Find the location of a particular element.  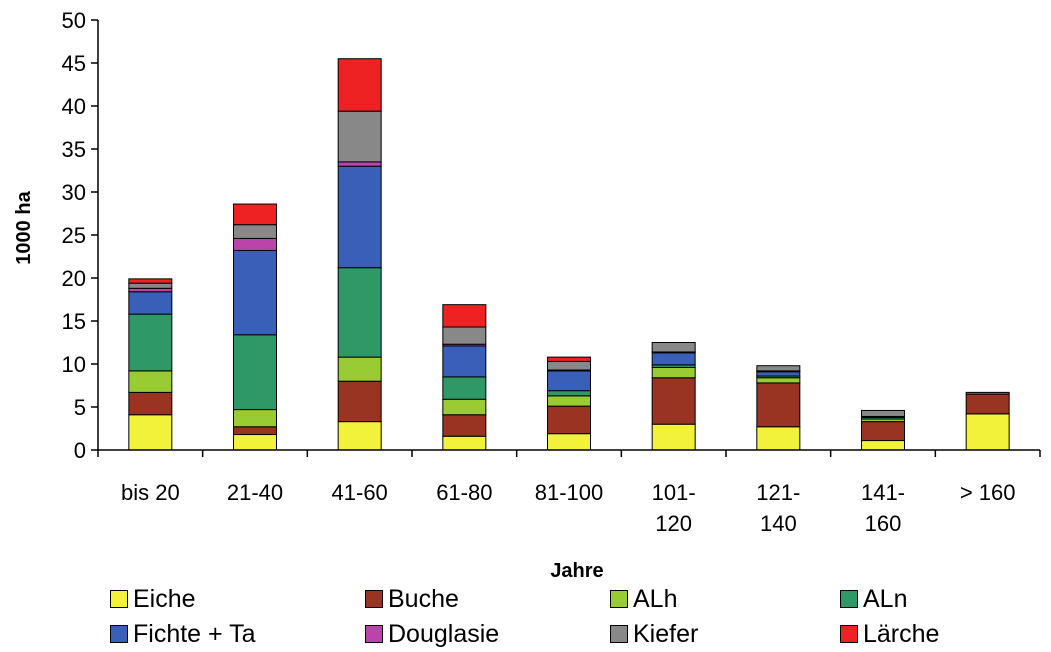

legend-item: ALn is located at coordinates (873, 599).